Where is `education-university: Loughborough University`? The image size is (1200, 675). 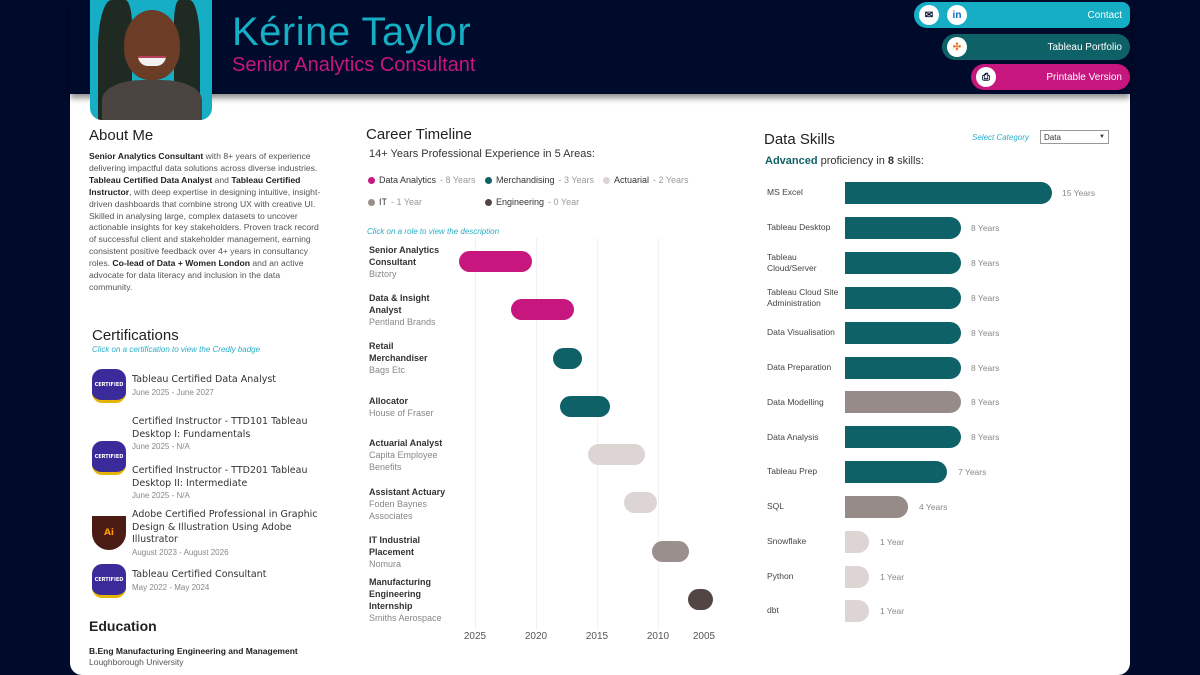 education-university: Loughborough University is located at coordinates (136, 662).